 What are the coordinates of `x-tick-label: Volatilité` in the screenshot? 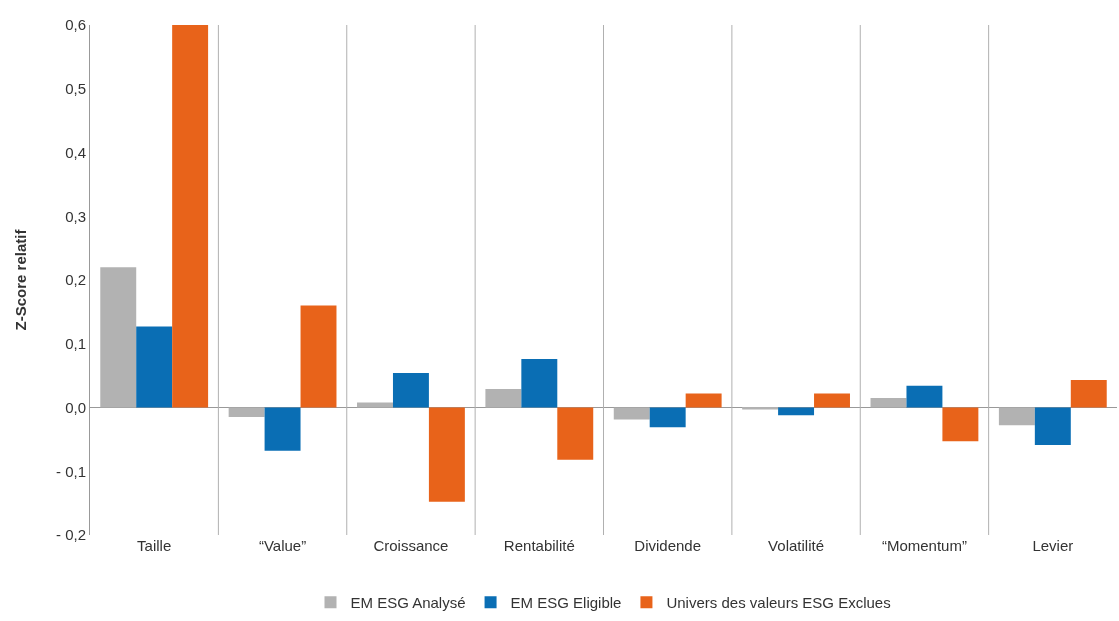 It's located at (796, 545).